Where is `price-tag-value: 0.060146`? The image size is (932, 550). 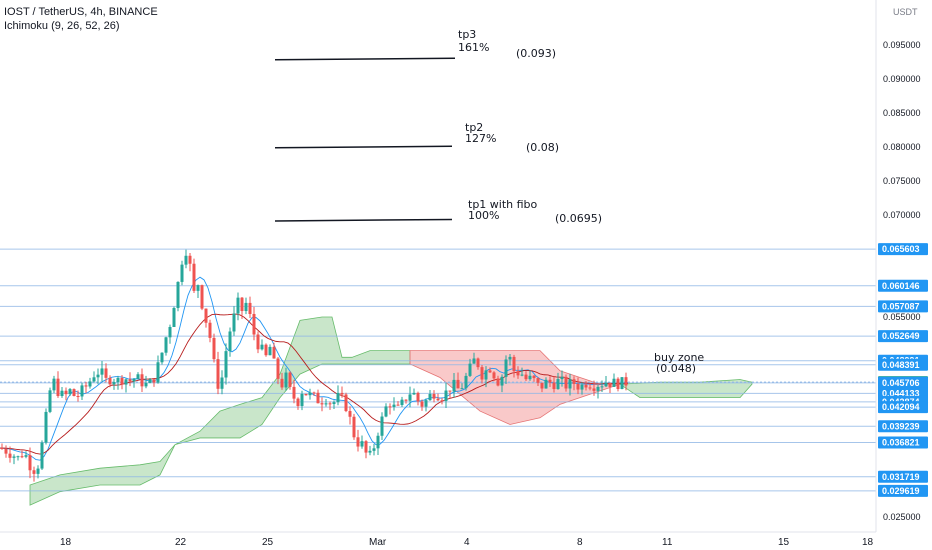
price-tag-value: 0.060146 is located at coordinates (901, 286).